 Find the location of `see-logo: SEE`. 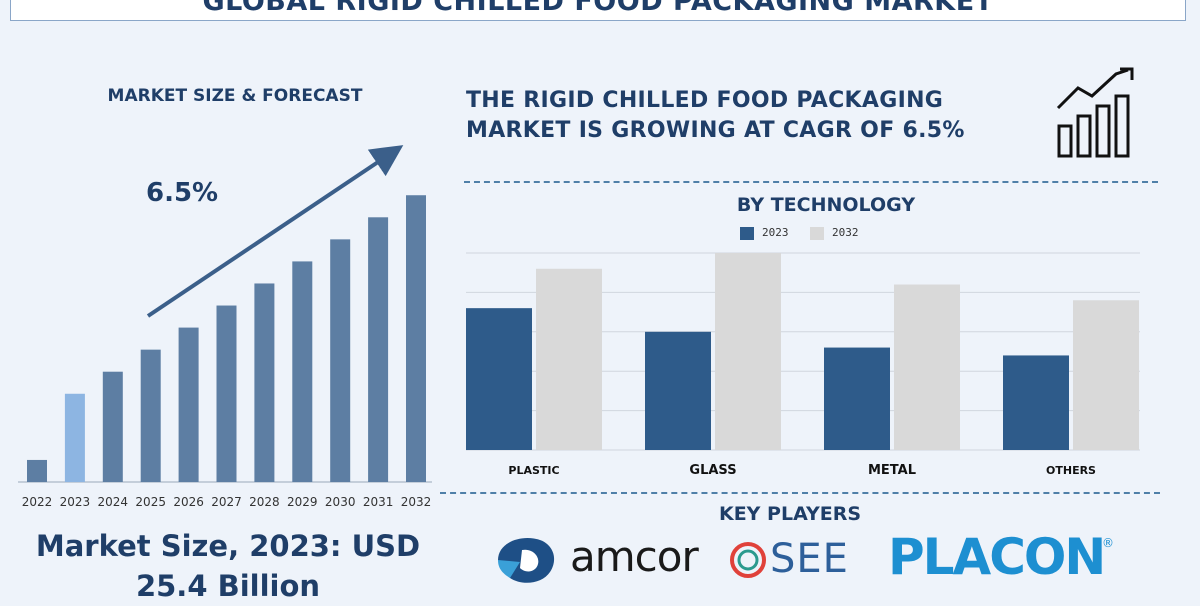

see-logo: SEE is located at coordinates (793, 562).